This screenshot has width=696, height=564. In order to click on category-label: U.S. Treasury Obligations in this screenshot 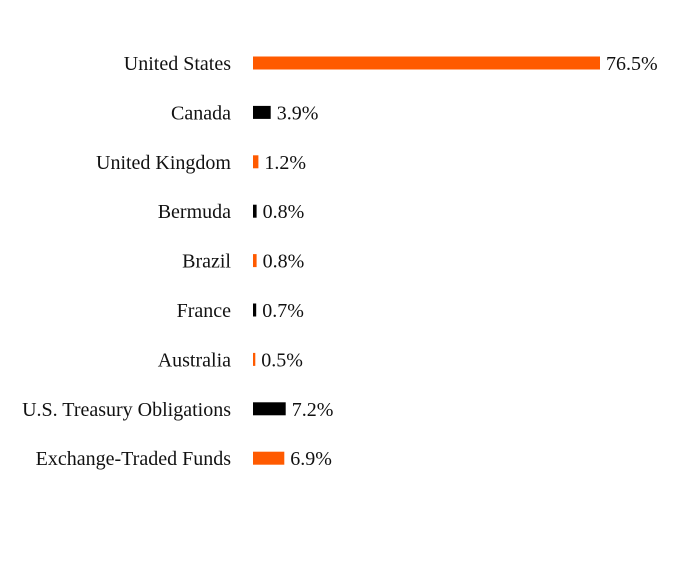, I will do `click(126, 410)`.